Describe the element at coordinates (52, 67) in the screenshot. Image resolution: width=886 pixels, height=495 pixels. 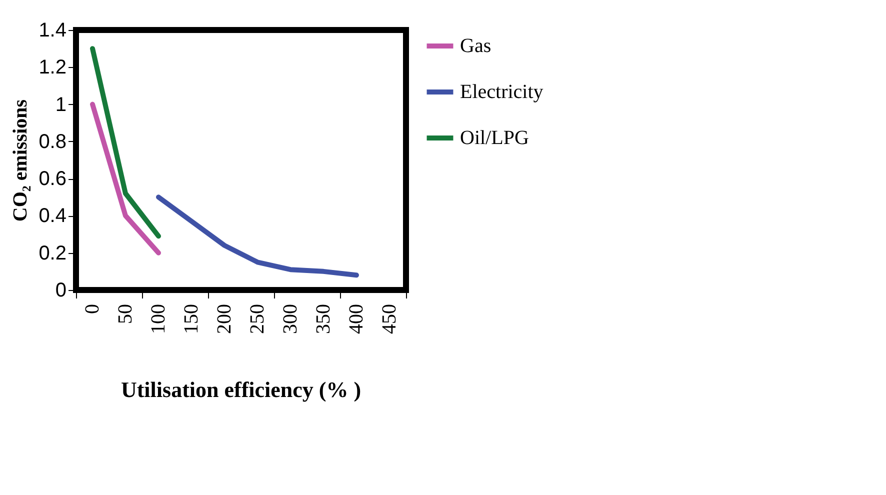
I see `y-tick-label: 1.2` at that location.